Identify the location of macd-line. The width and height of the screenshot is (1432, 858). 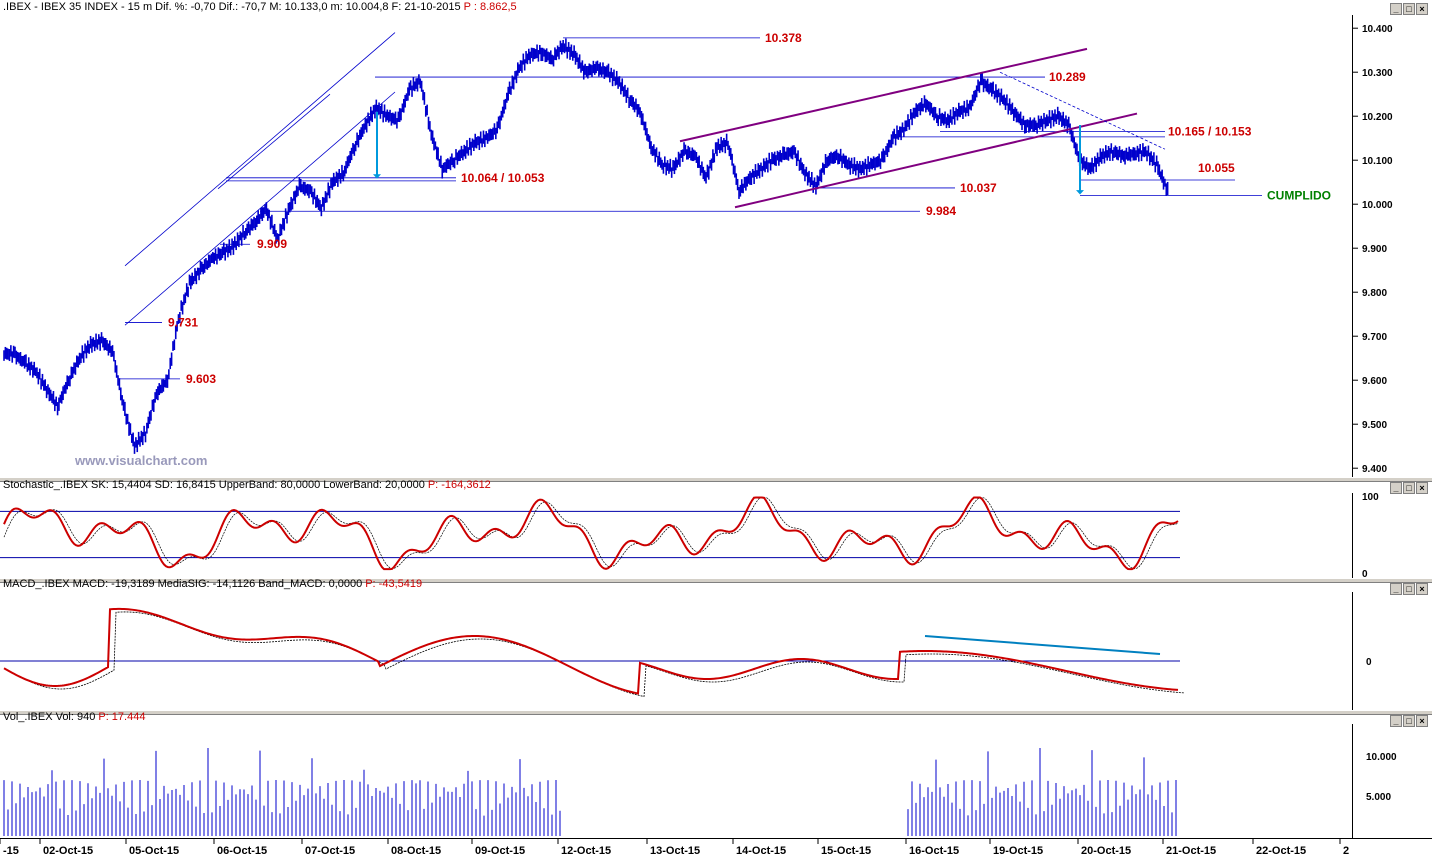
(591, 651).